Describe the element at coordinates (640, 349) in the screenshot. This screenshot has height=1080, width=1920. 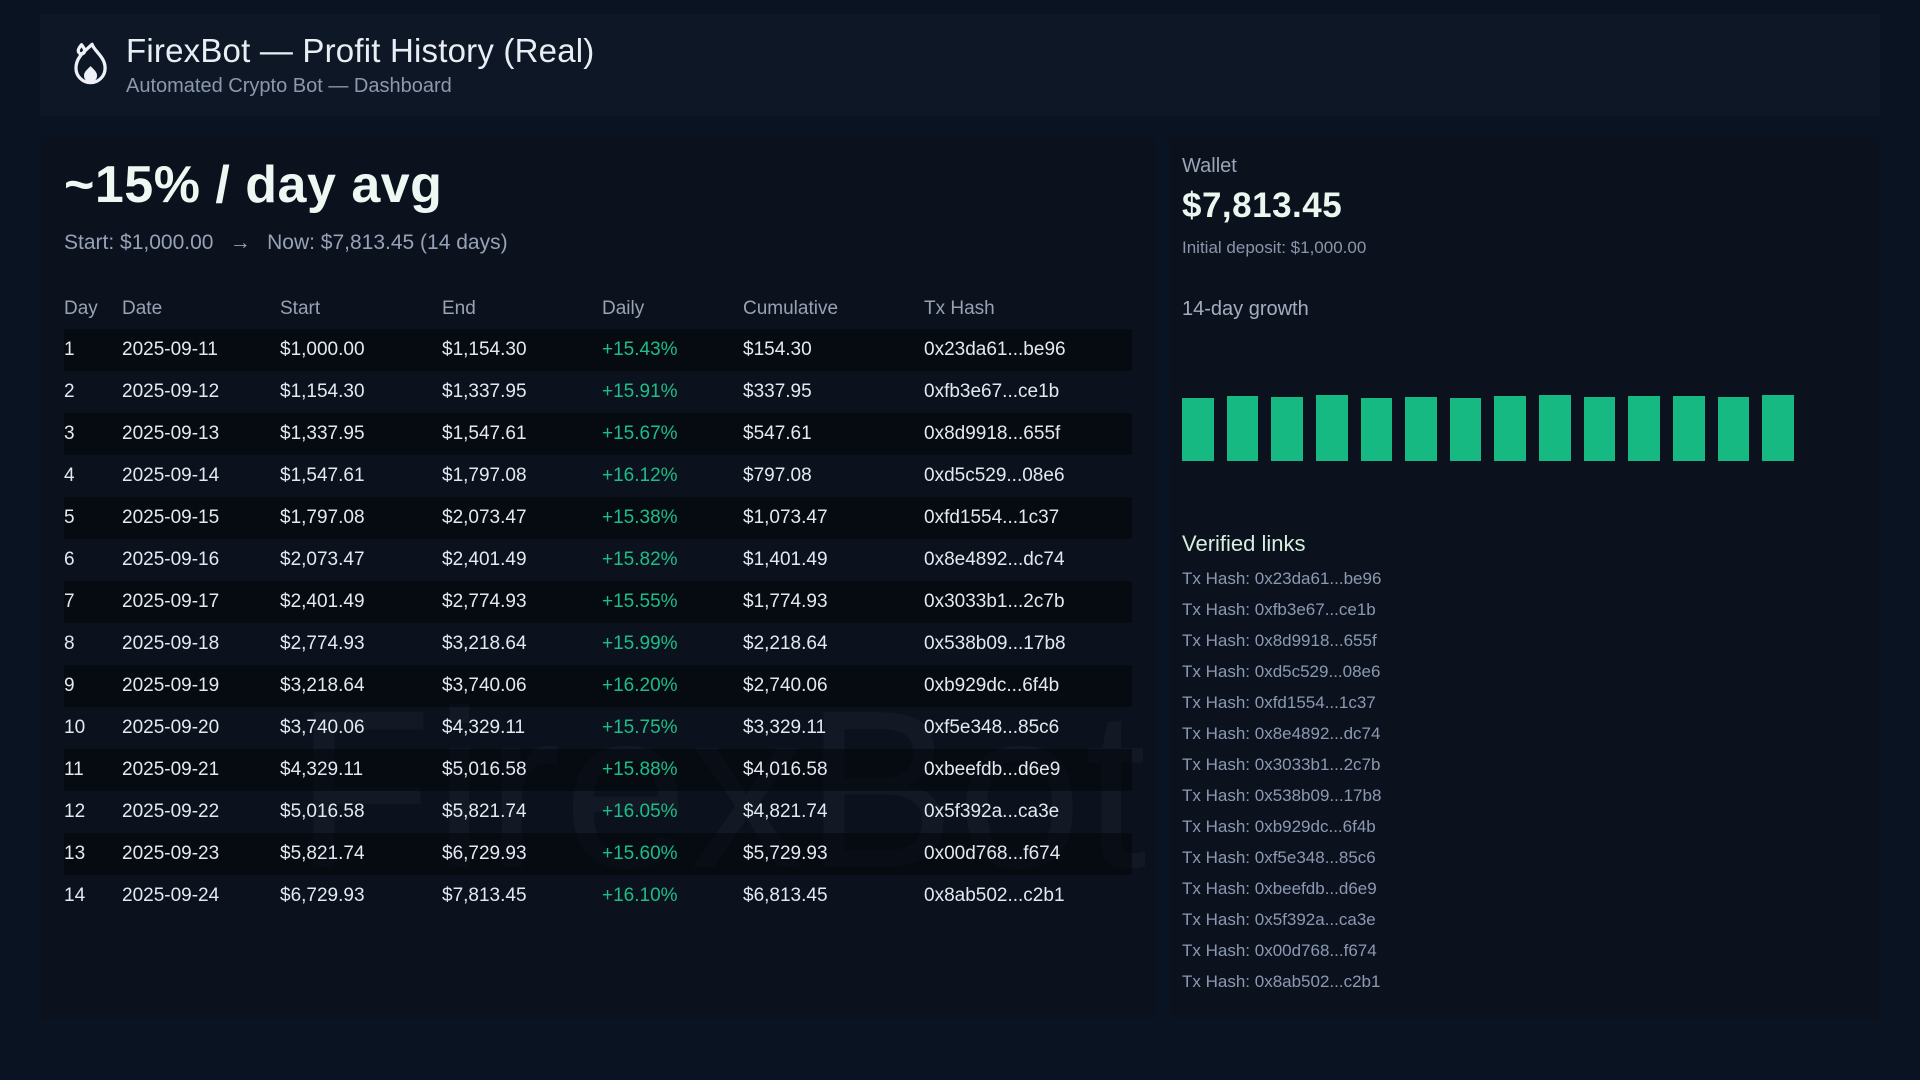
I see `cell-daily: +15.43%` at that location.